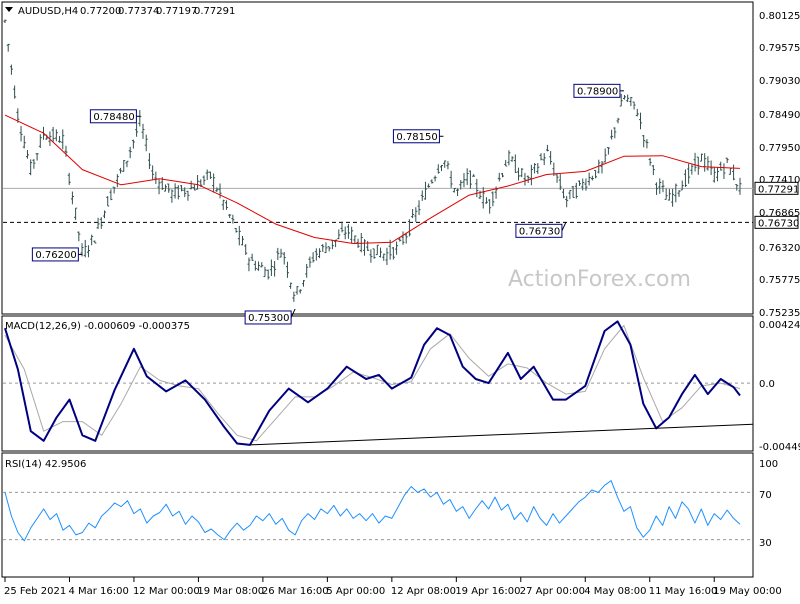 The height and width of the screenshot is (604, 800). I want to click on x-tick-label: 19 Mar 08:00, so click(230, 591).